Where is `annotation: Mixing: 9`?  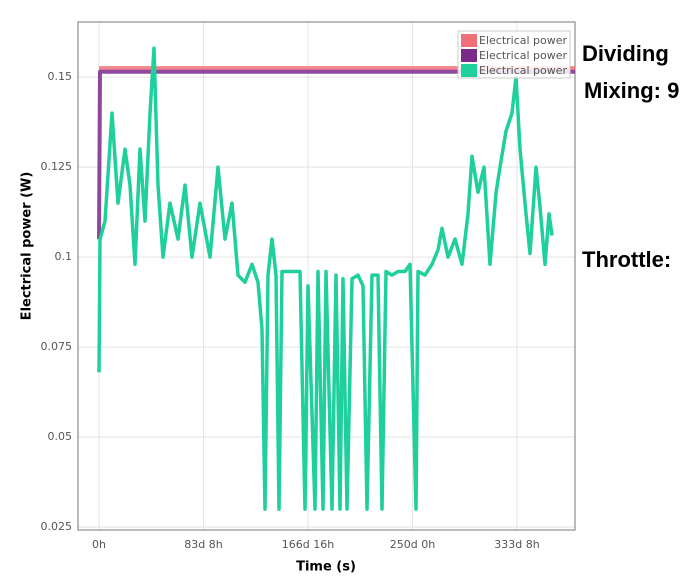 annotation: Mixing: 9 is located at coordinates (631, 90).